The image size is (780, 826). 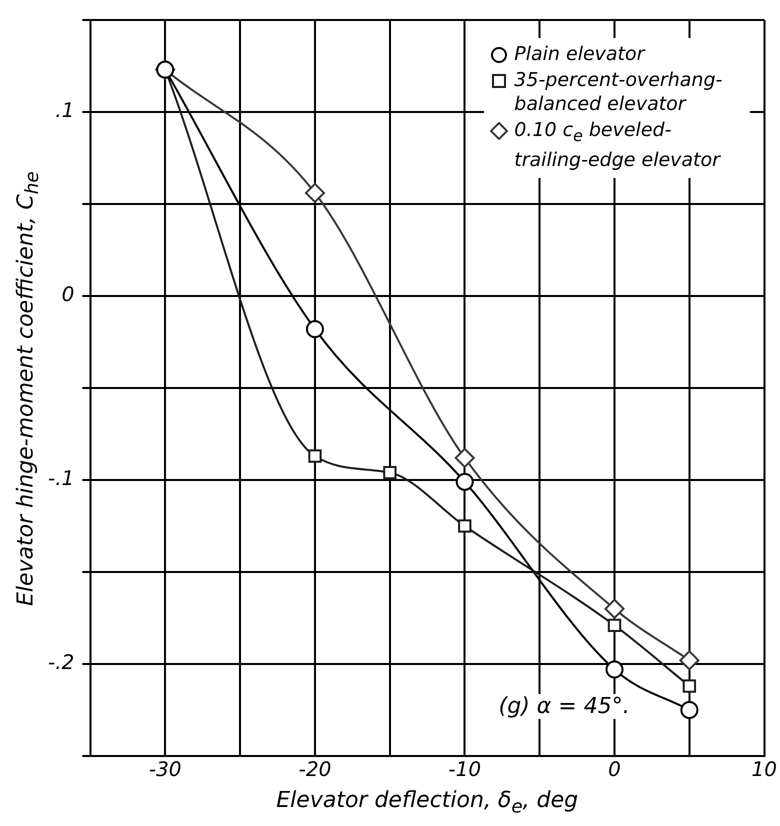 I want to click on legend-label: 0.10 c$_{e}$ beveled-trailing-edge elevator, so click(x=618, y=145).